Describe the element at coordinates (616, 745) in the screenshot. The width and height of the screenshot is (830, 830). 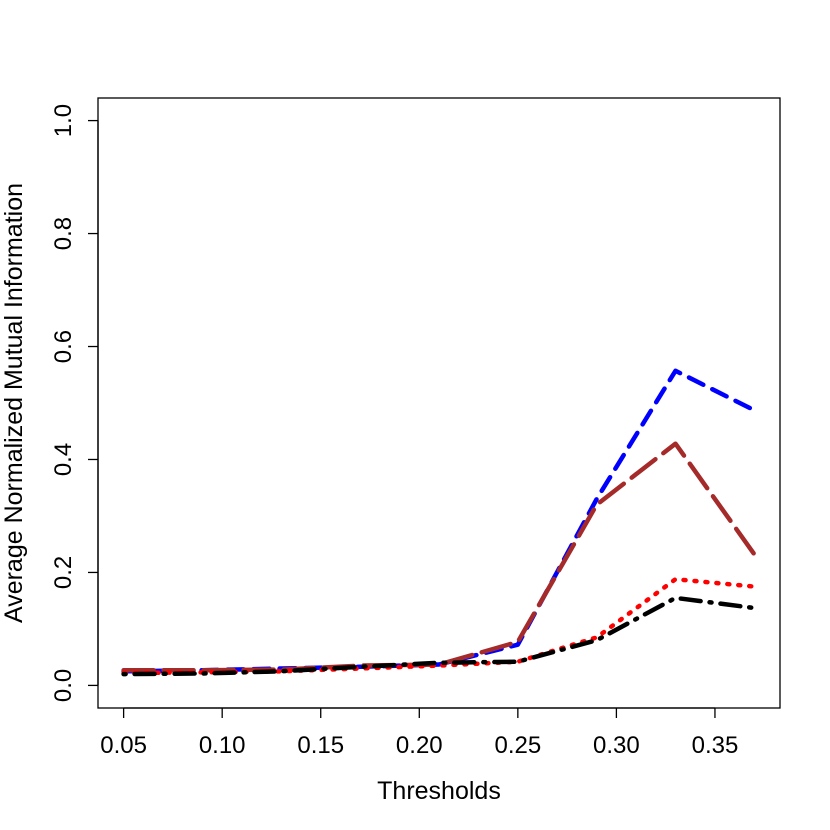
I see `x-tick-label: 0.30` at that location.